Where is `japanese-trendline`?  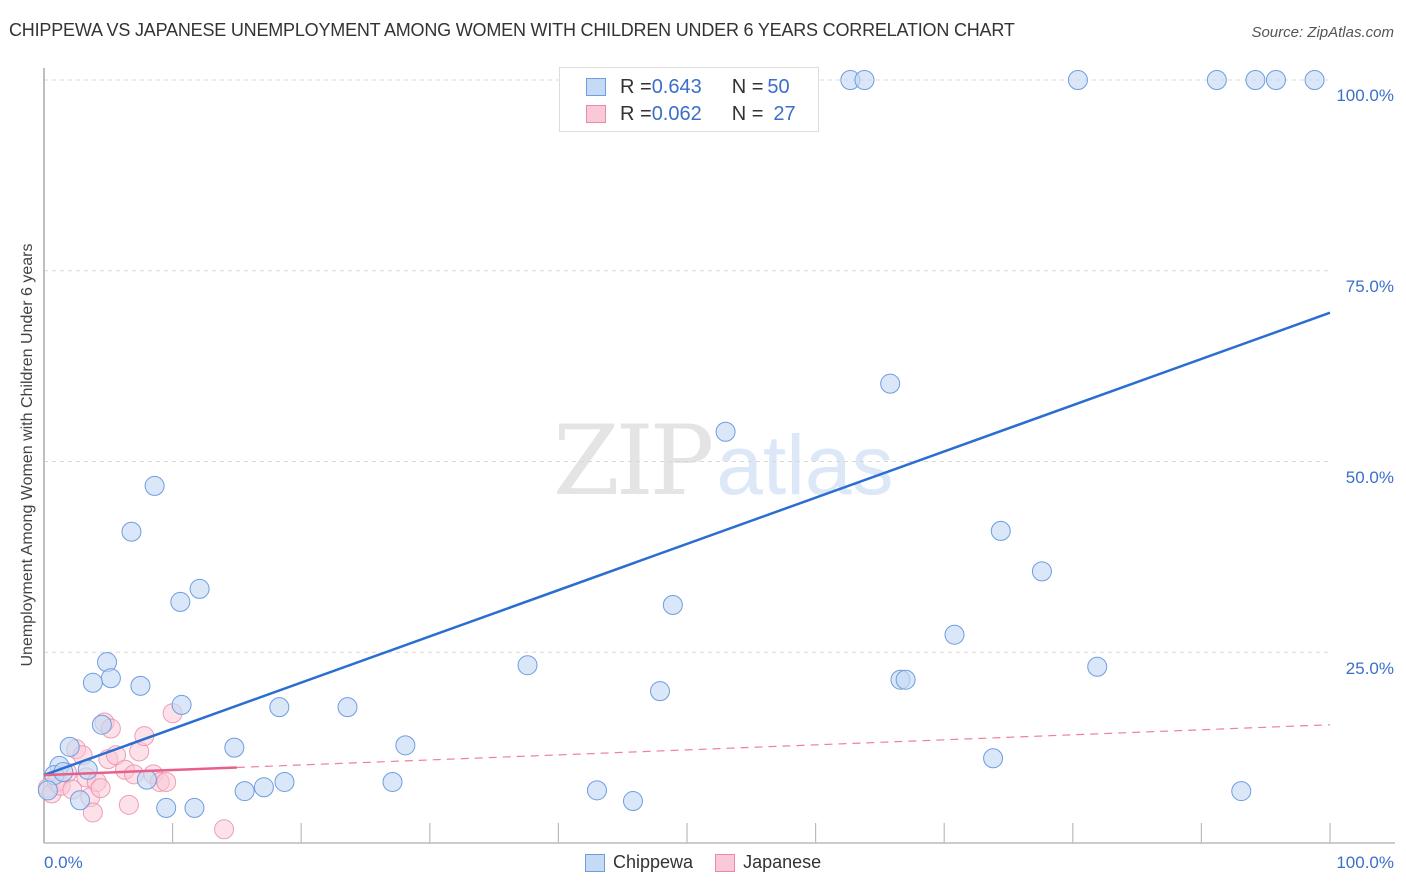 japanese-trendline is located at coordinates (140, 771).